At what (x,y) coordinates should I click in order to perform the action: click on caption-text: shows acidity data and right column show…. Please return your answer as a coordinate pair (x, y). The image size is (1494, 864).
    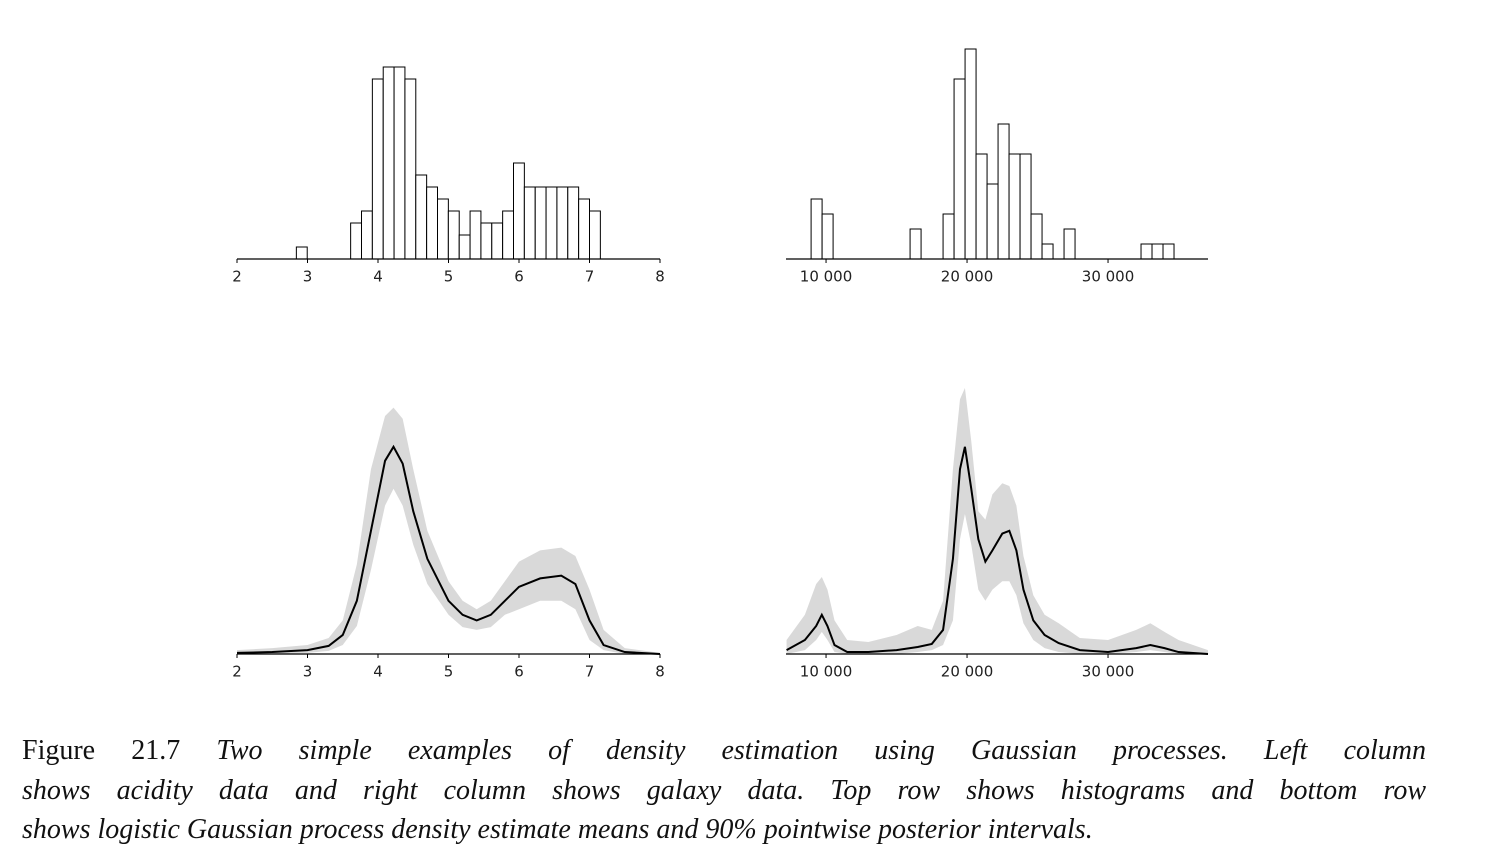
    Looking at the image, I should click on (724, 790).